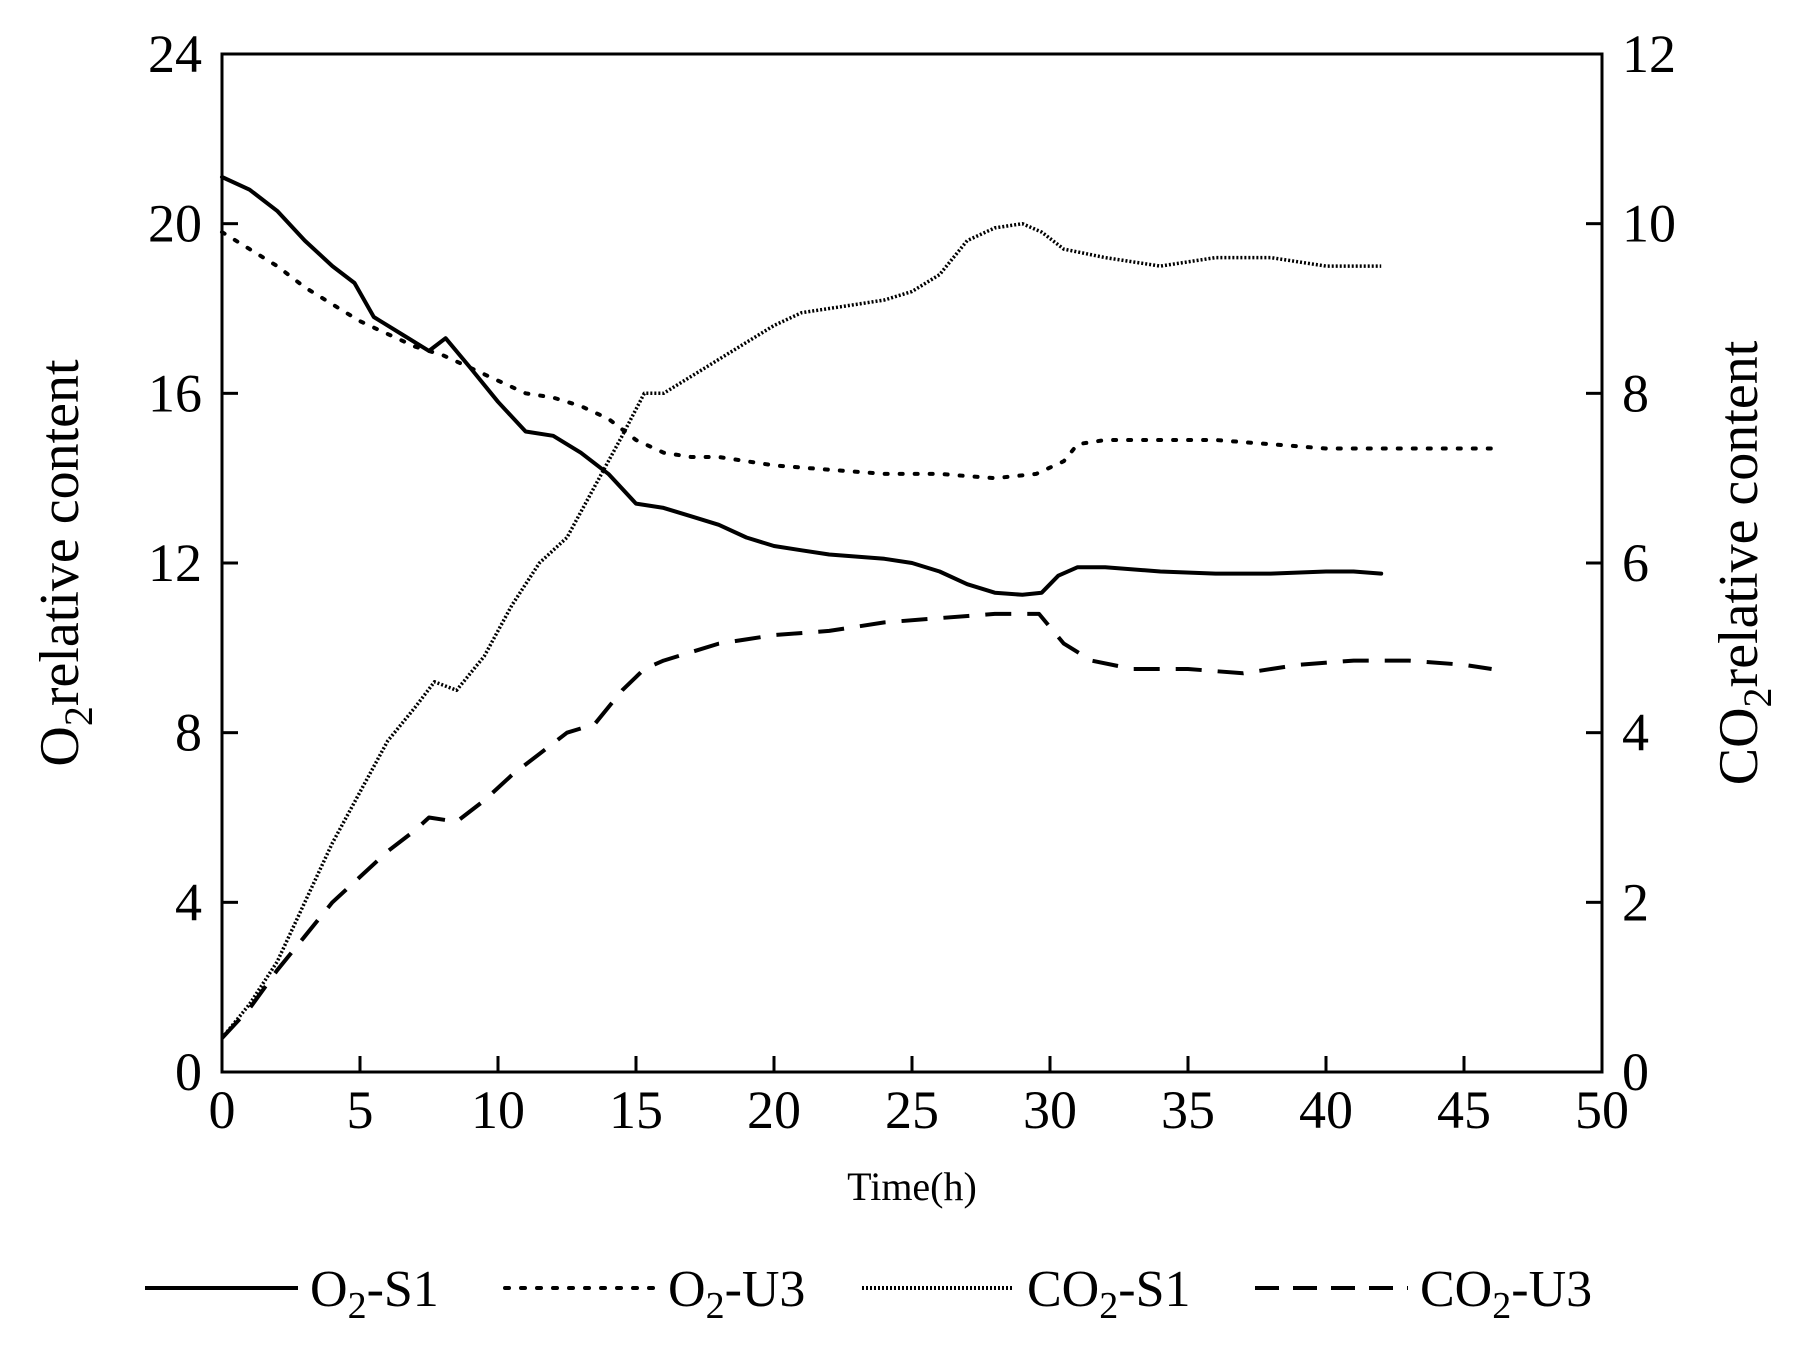 The image size is (1794, 1346). Describe the element at coordinates (1649, 224) in the screenshot. I see `right-y-tick-label: 10` at that location.